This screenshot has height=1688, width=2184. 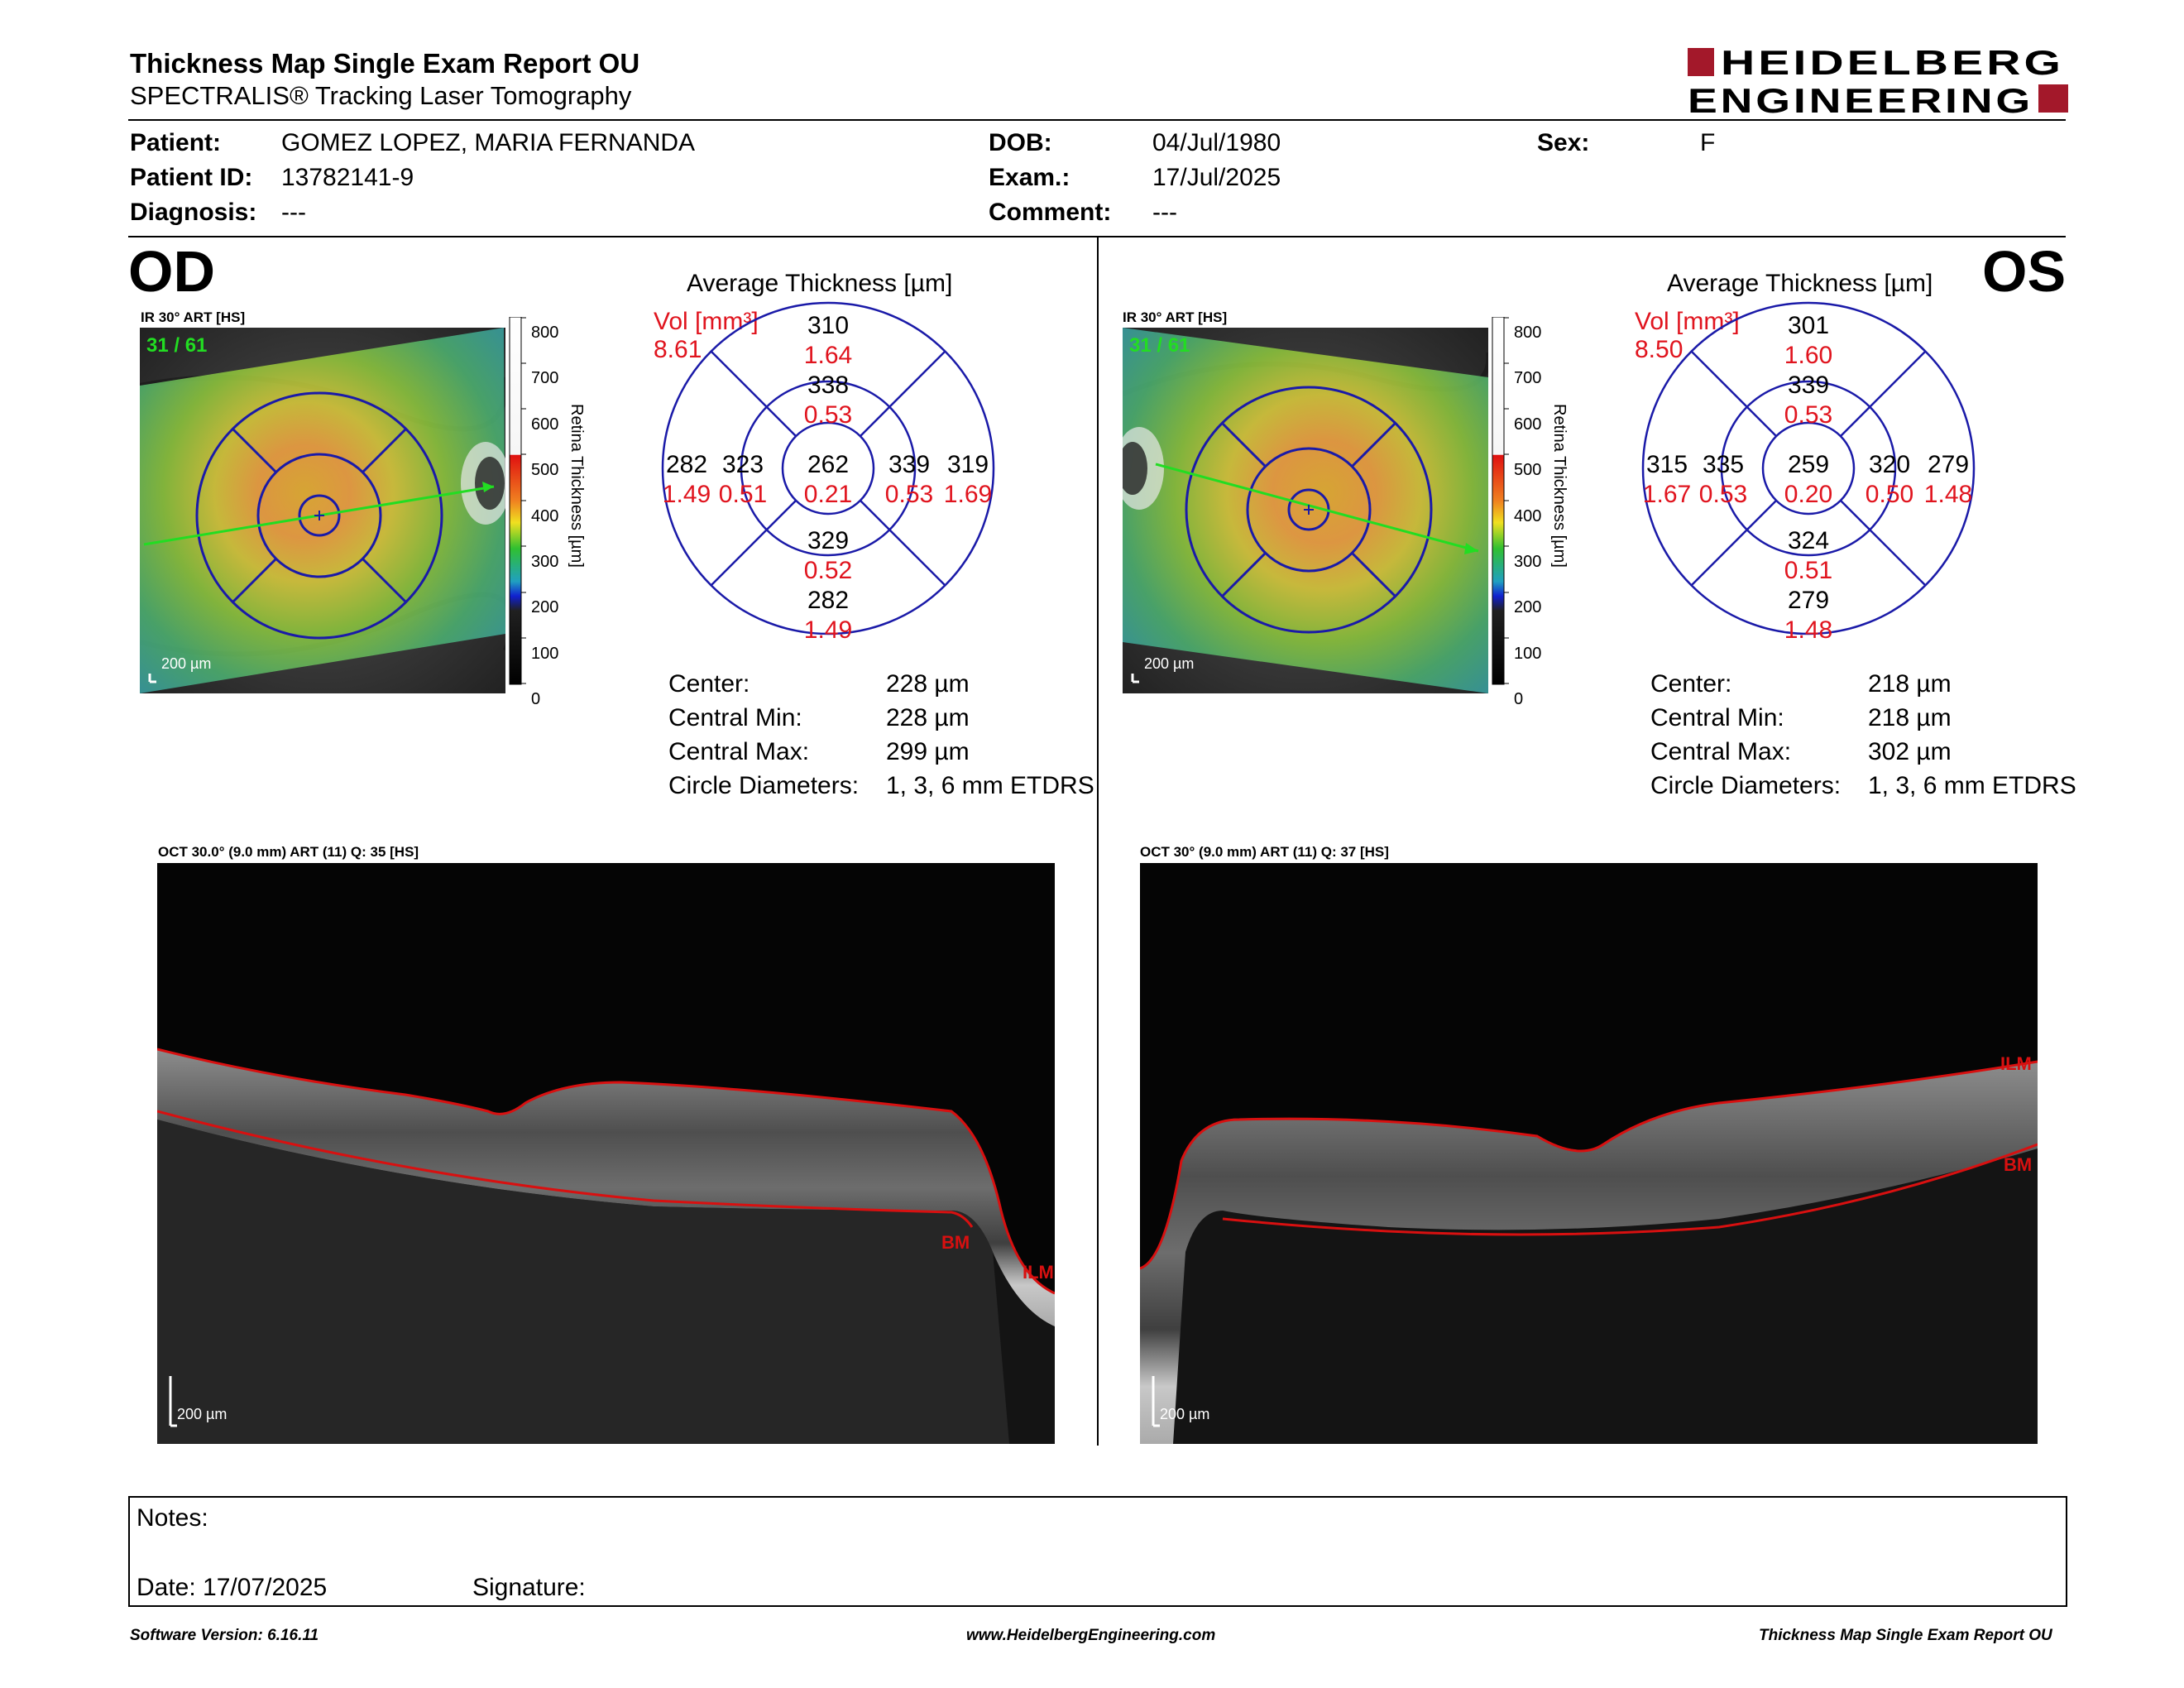 I want to click on eye-label-os: OS, so click(x=2024, y=271).